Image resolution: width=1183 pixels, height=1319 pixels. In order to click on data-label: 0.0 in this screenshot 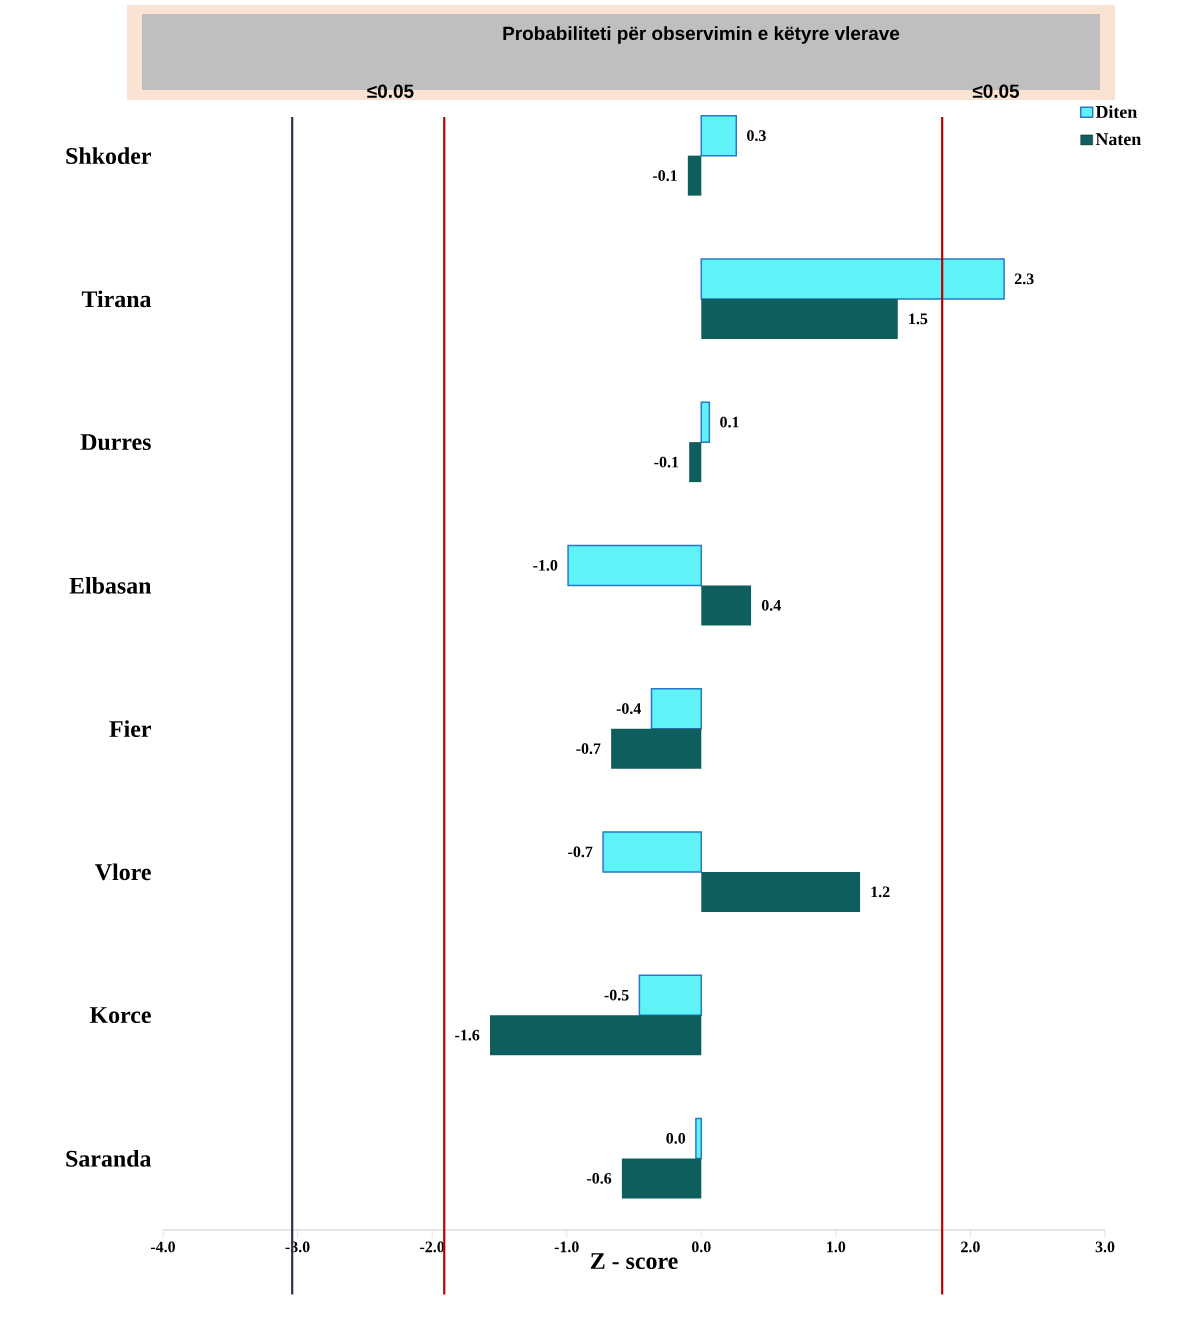, I will do `click(676, 1138)`.